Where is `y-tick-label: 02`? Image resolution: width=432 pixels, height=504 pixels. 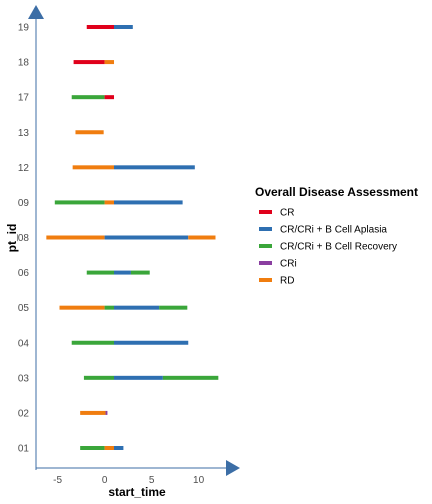
y-tick-label: 02 is located at coordinates (24, 413).